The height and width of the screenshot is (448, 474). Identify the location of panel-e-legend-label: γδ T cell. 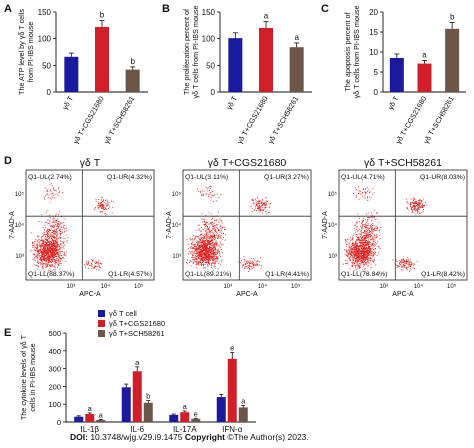
(123, 313).